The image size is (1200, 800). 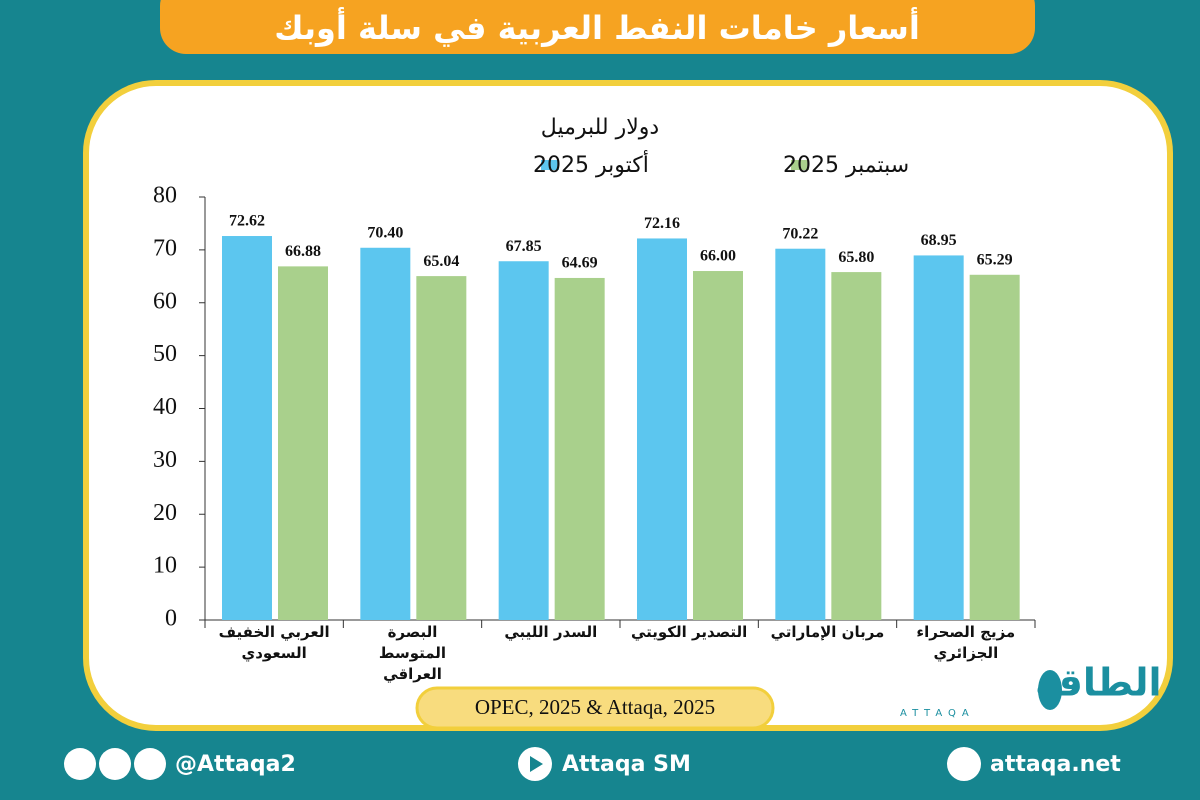 I want to click on value-label: 65.29, so click(x=995, y=259).